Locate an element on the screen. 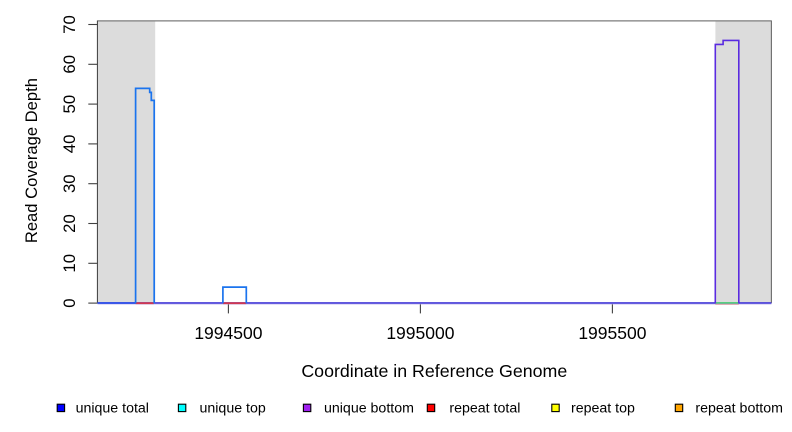  svg-text: 0 is located at coordinates (69, 302).